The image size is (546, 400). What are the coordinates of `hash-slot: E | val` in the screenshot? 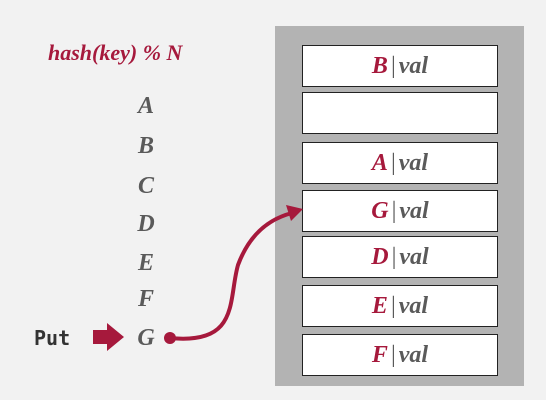 It's located at (400, 306).